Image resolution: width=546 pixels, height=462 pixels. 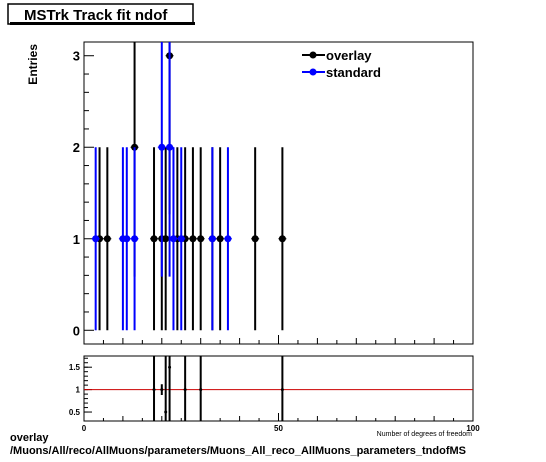 I want to click on legend-overlay-label: overlay, so click(x=349, y=55).